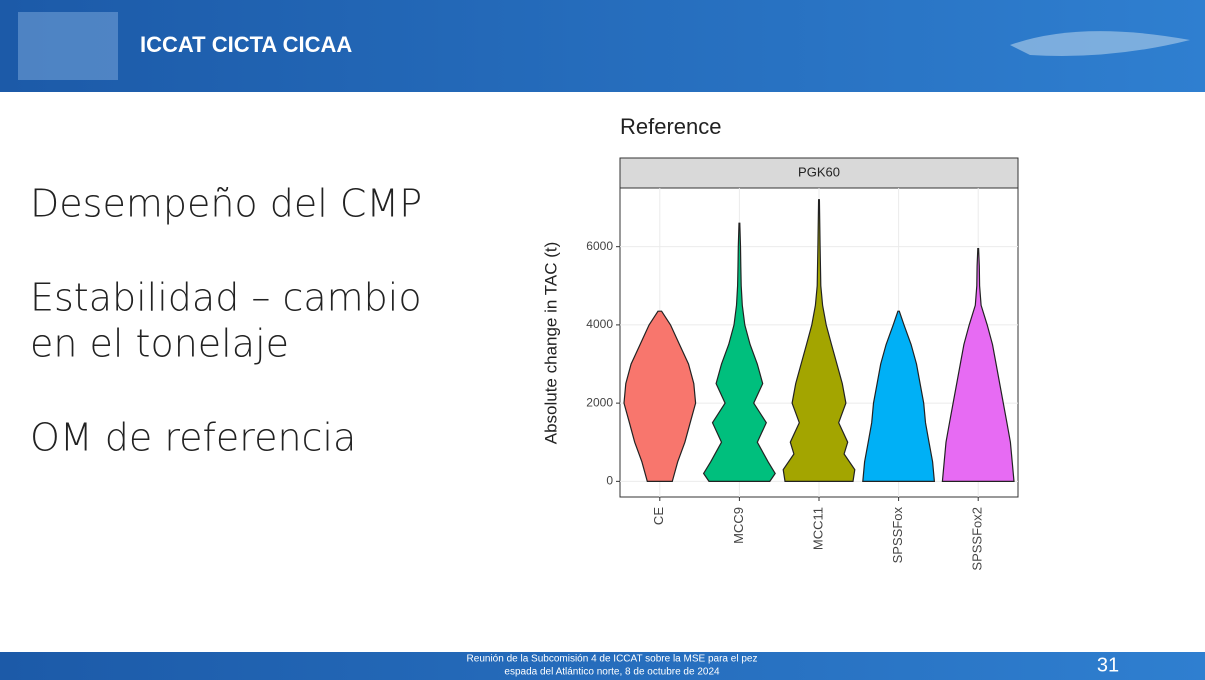  What do you see at coordinates (738, 525) in the screenshot?
I see `x-tick-label: MCC9` at bounding box center [738, 525].